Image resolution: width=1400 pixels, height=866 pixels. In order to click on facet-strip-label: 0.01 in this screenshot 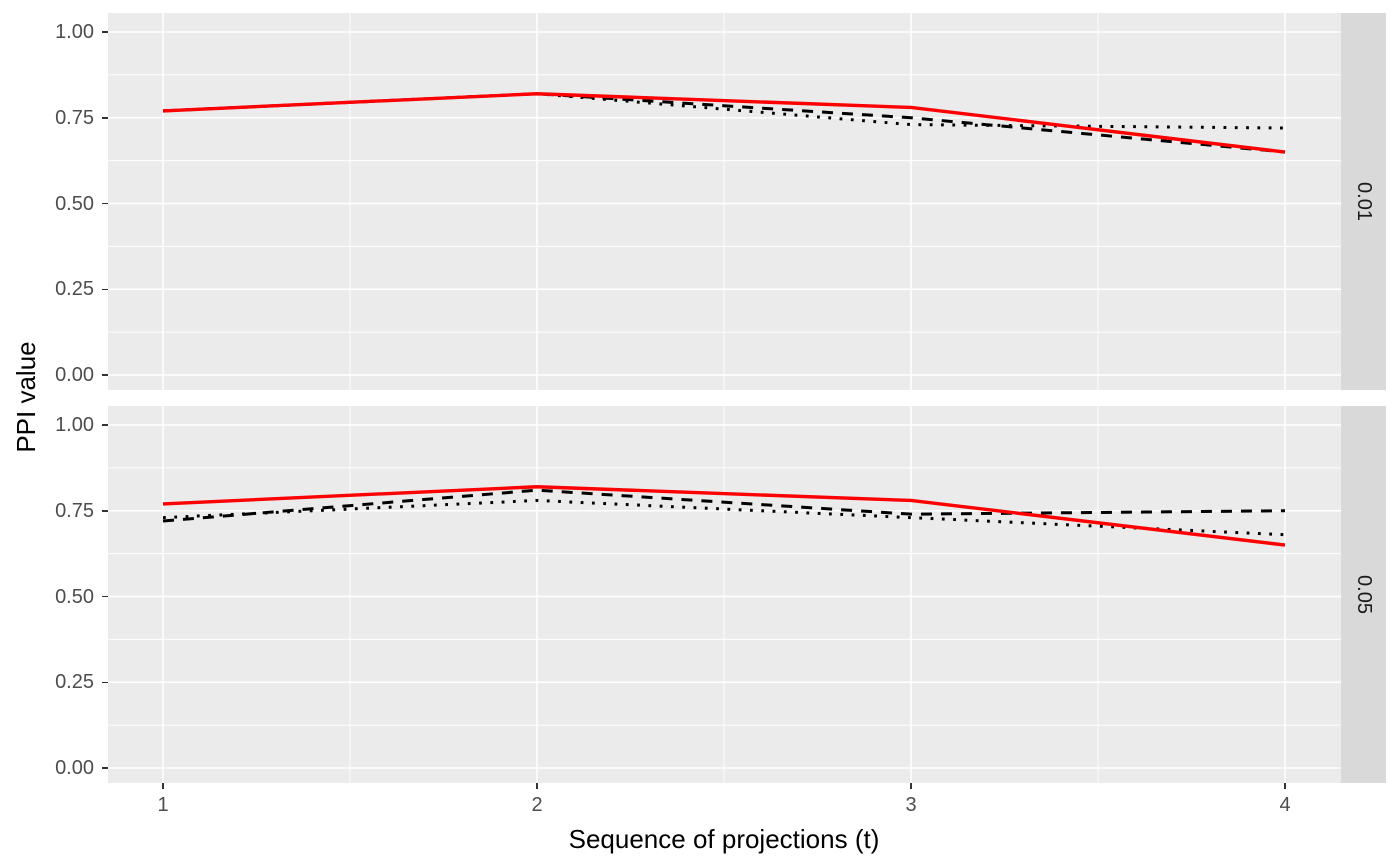, I will do `click(1364, 201)`.